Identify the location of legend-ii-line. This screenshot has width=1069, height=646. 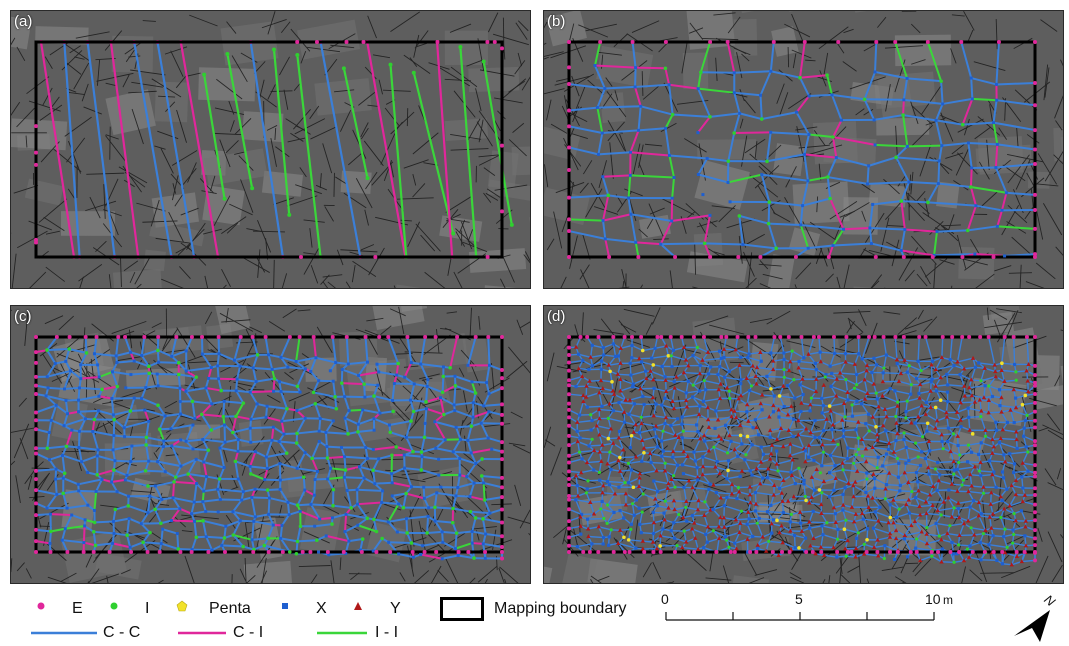
(342, 633).